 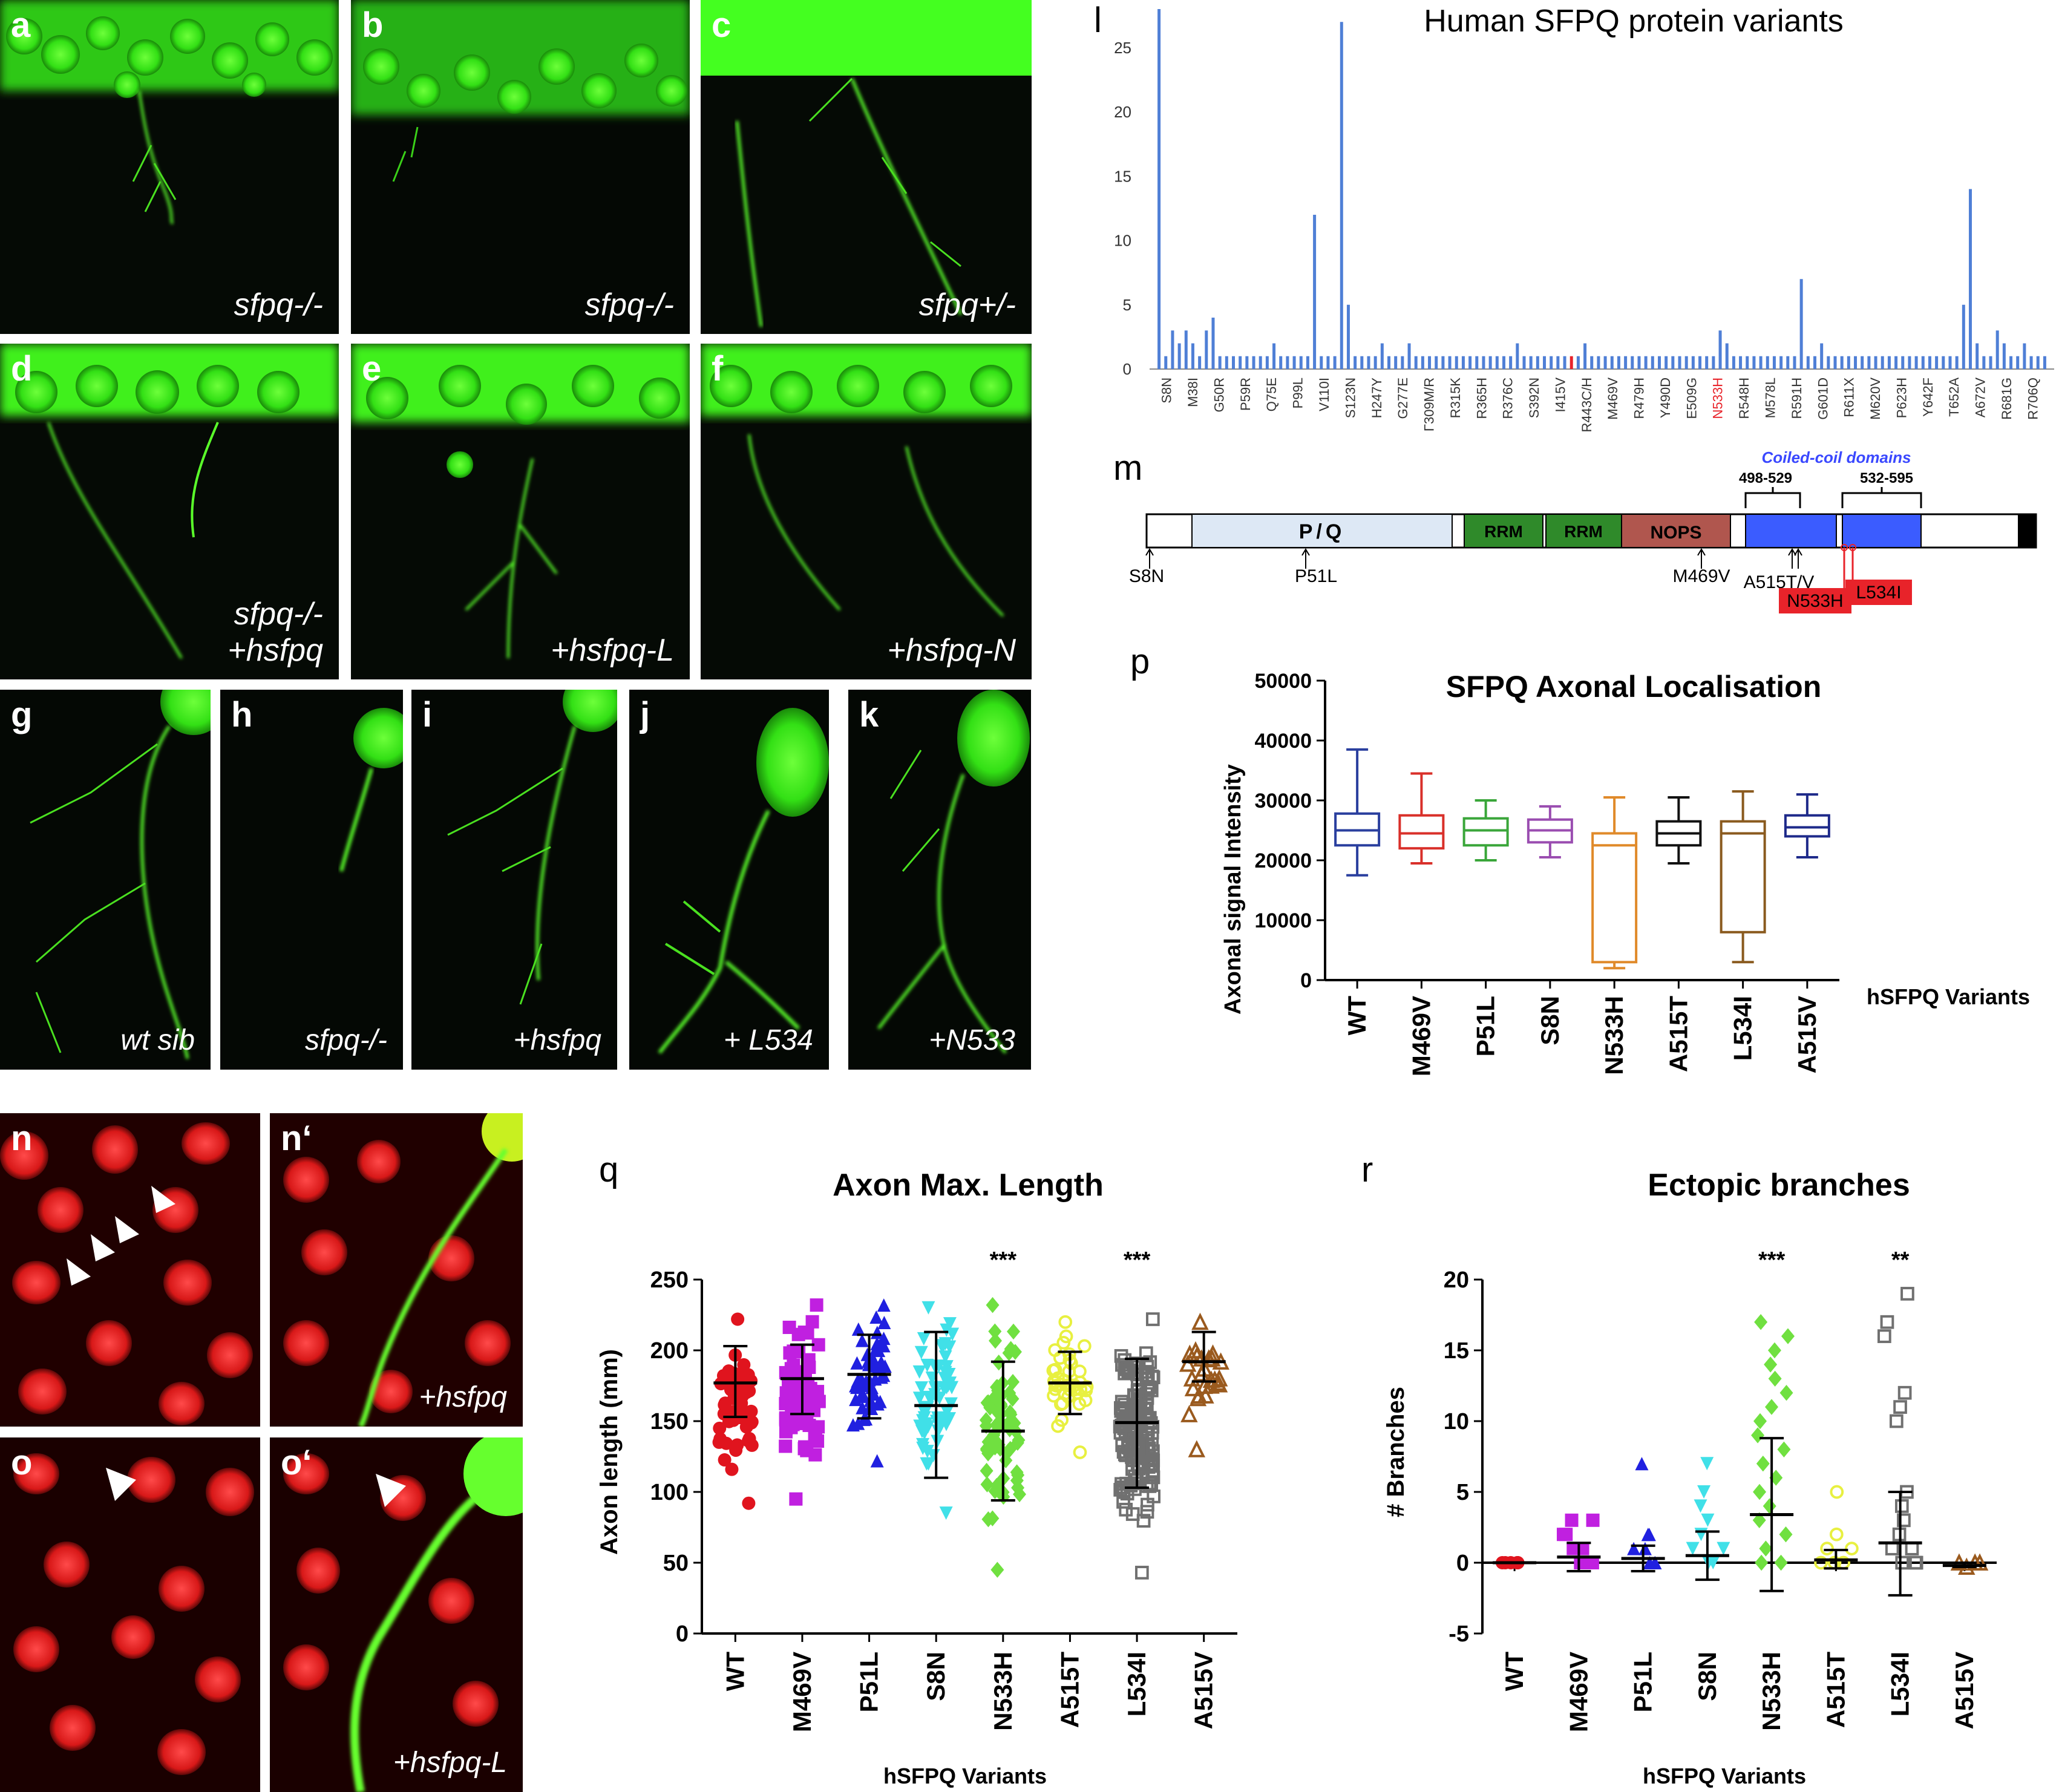 What do you see at coordinates (682, 1634) in the screenshot?
I see `y-tick-label: 0` at bounding box center [682, 1634].